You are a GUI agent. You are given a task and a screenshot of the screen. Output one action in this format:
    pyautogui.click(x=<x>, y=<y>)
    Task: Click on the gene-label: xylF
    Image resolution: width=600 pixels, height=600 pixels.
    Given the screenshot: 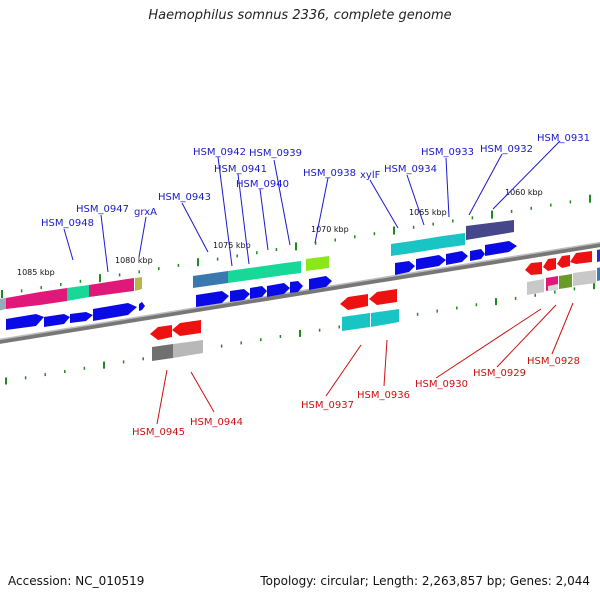 What is the action you would take?
    pyautogui.click(x=370, y=175)
    